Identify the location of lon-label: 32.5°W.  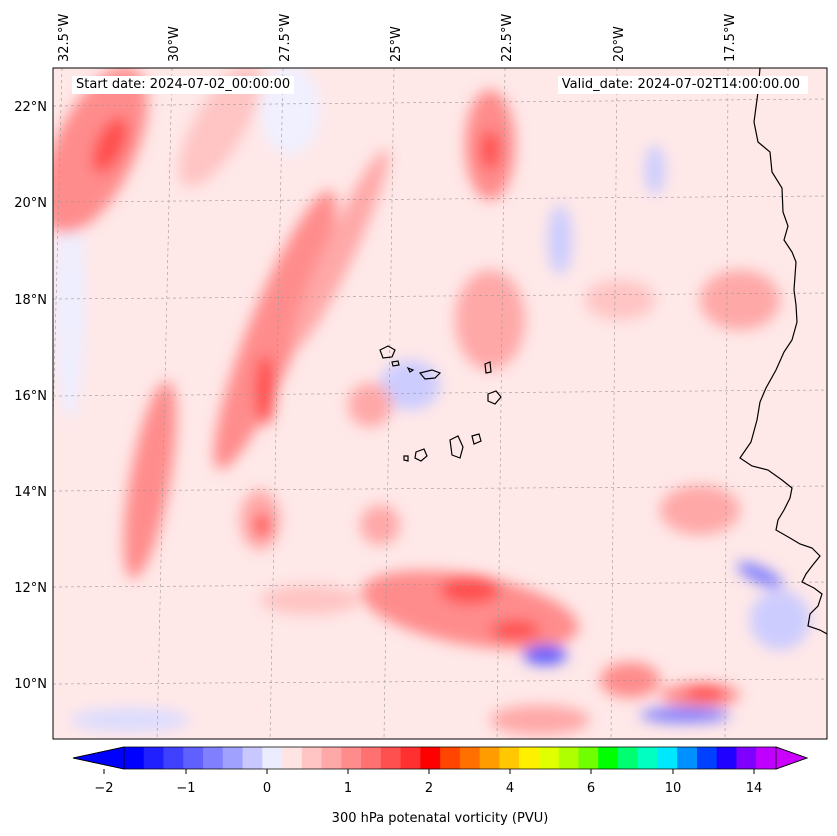
(64, 38).